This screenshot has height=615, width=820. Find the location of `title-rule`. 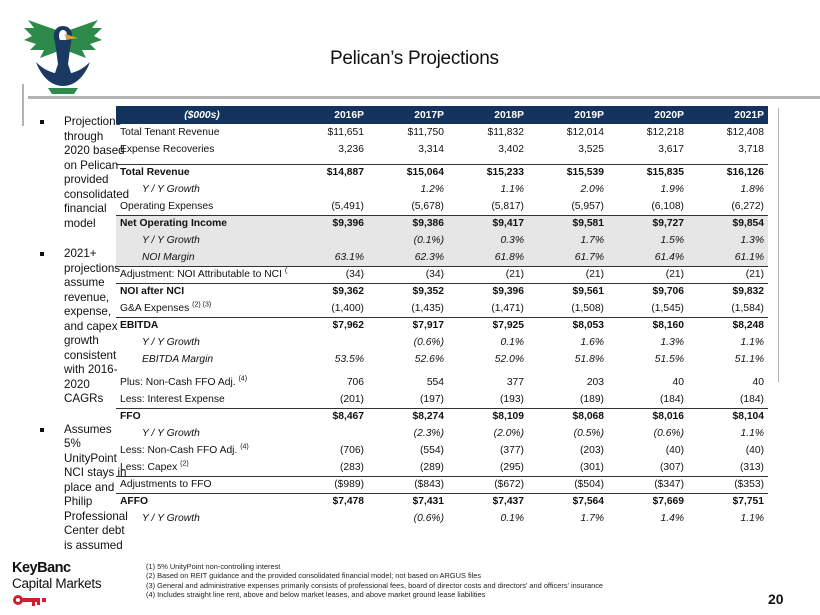

title-rule is located at coordinates (424, 97).